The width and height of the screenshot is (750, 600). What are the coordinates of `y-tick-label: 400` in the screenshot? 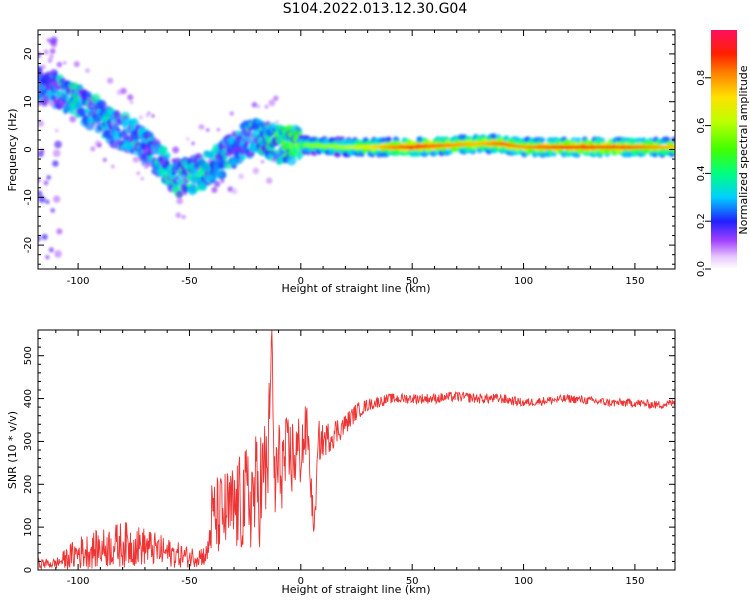 It's located at (28, 398).